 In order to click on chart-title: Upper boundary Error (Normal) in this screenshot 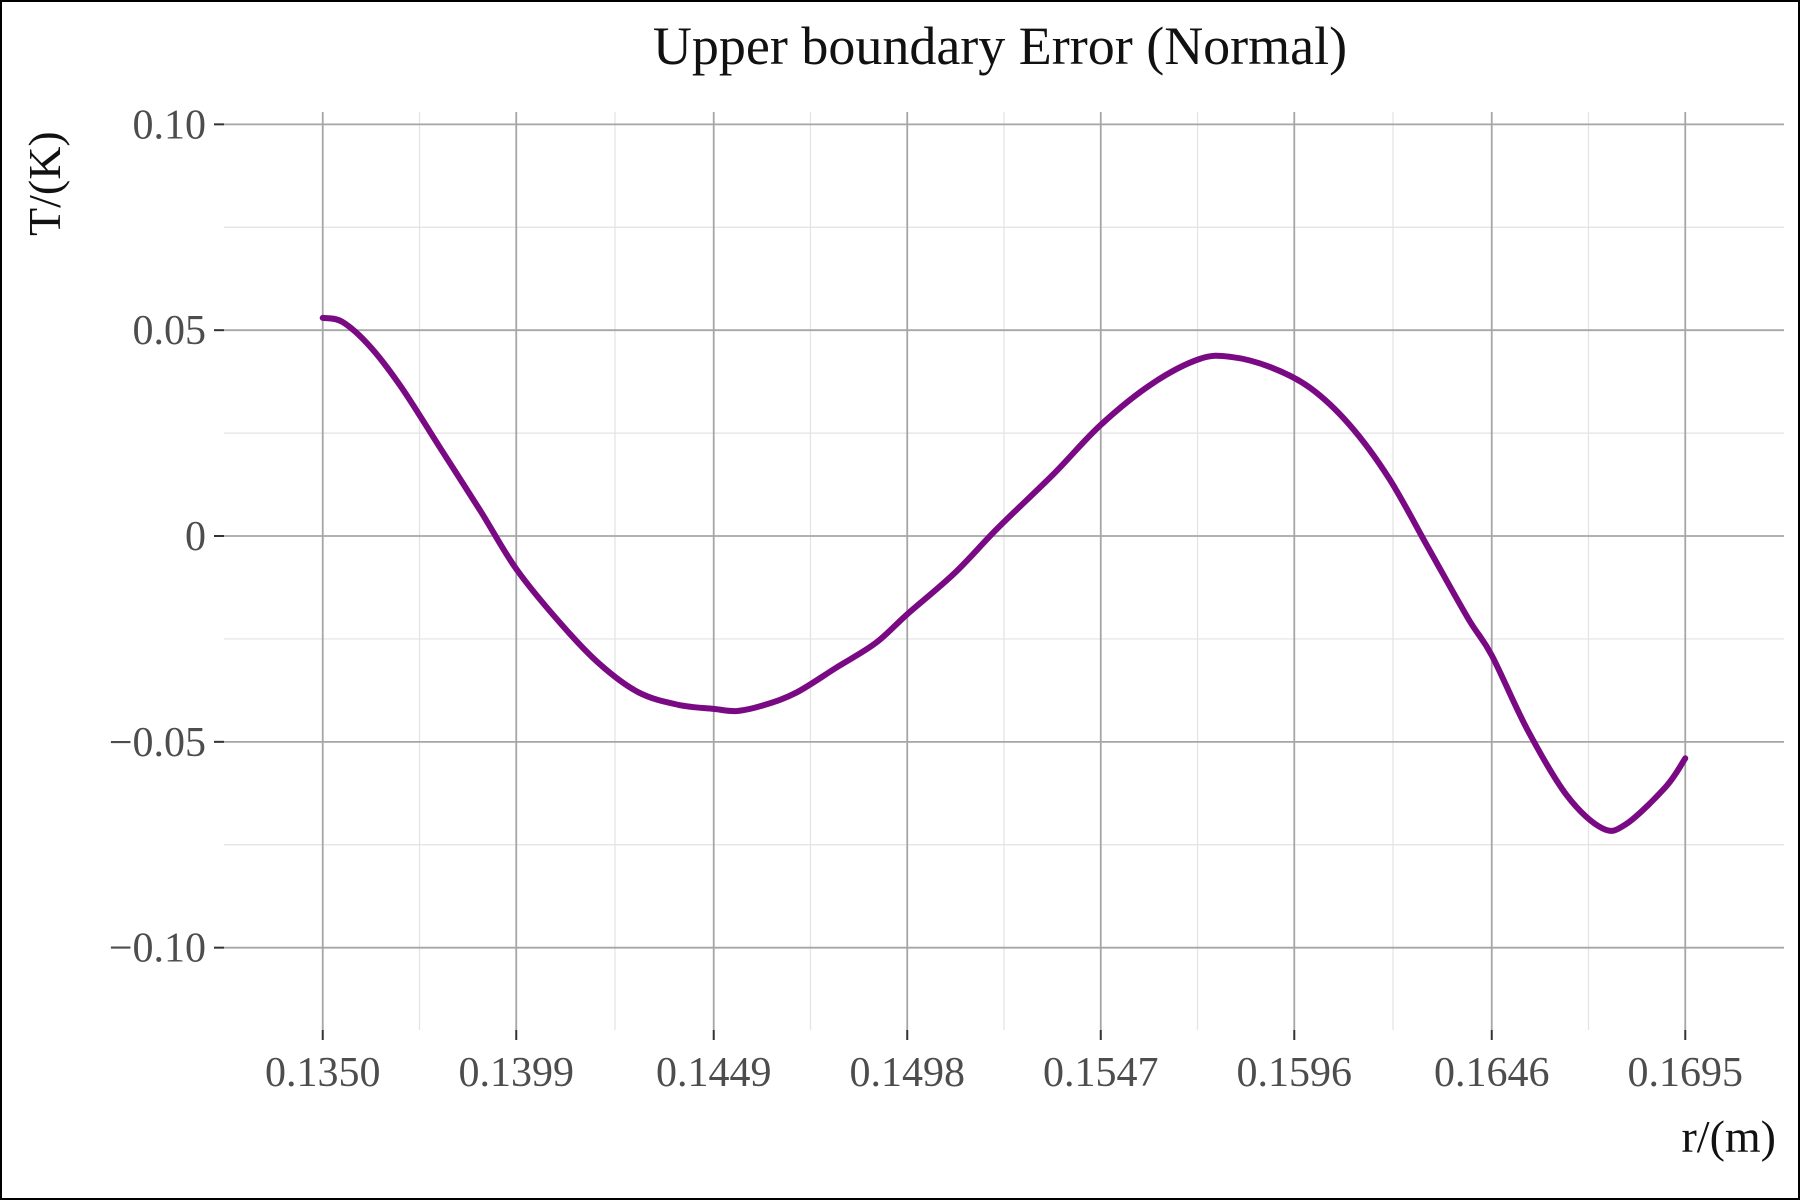, I will do `click(1000, 46)`.